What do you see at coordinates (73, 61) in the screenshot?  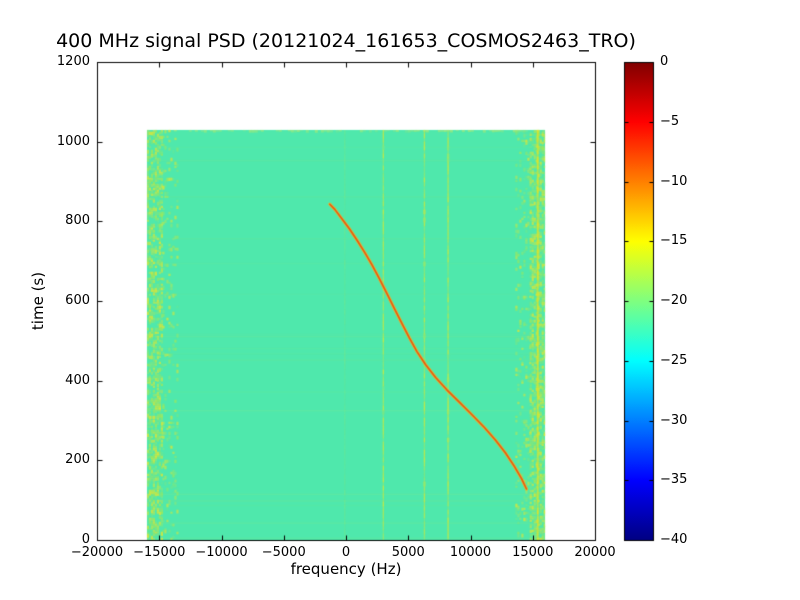 I see `y-tick-label: 1200` at bounding box center [73, 61].